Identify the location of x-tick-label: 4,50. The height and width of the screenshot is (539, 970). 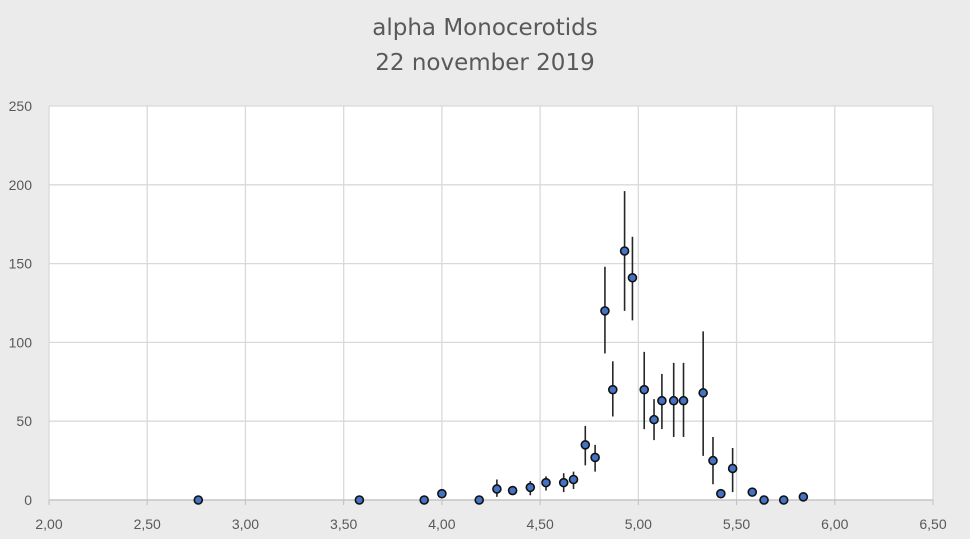
(539, 524).